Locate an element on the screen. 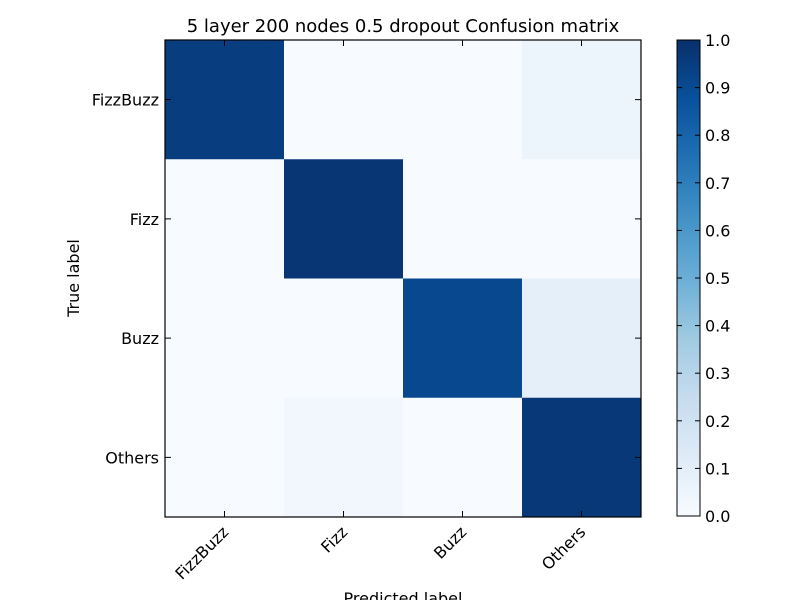 The width and height of the screenshot is (800, 600). colorbar-tick-label: 0.3 is located at coordinates (717, 373).